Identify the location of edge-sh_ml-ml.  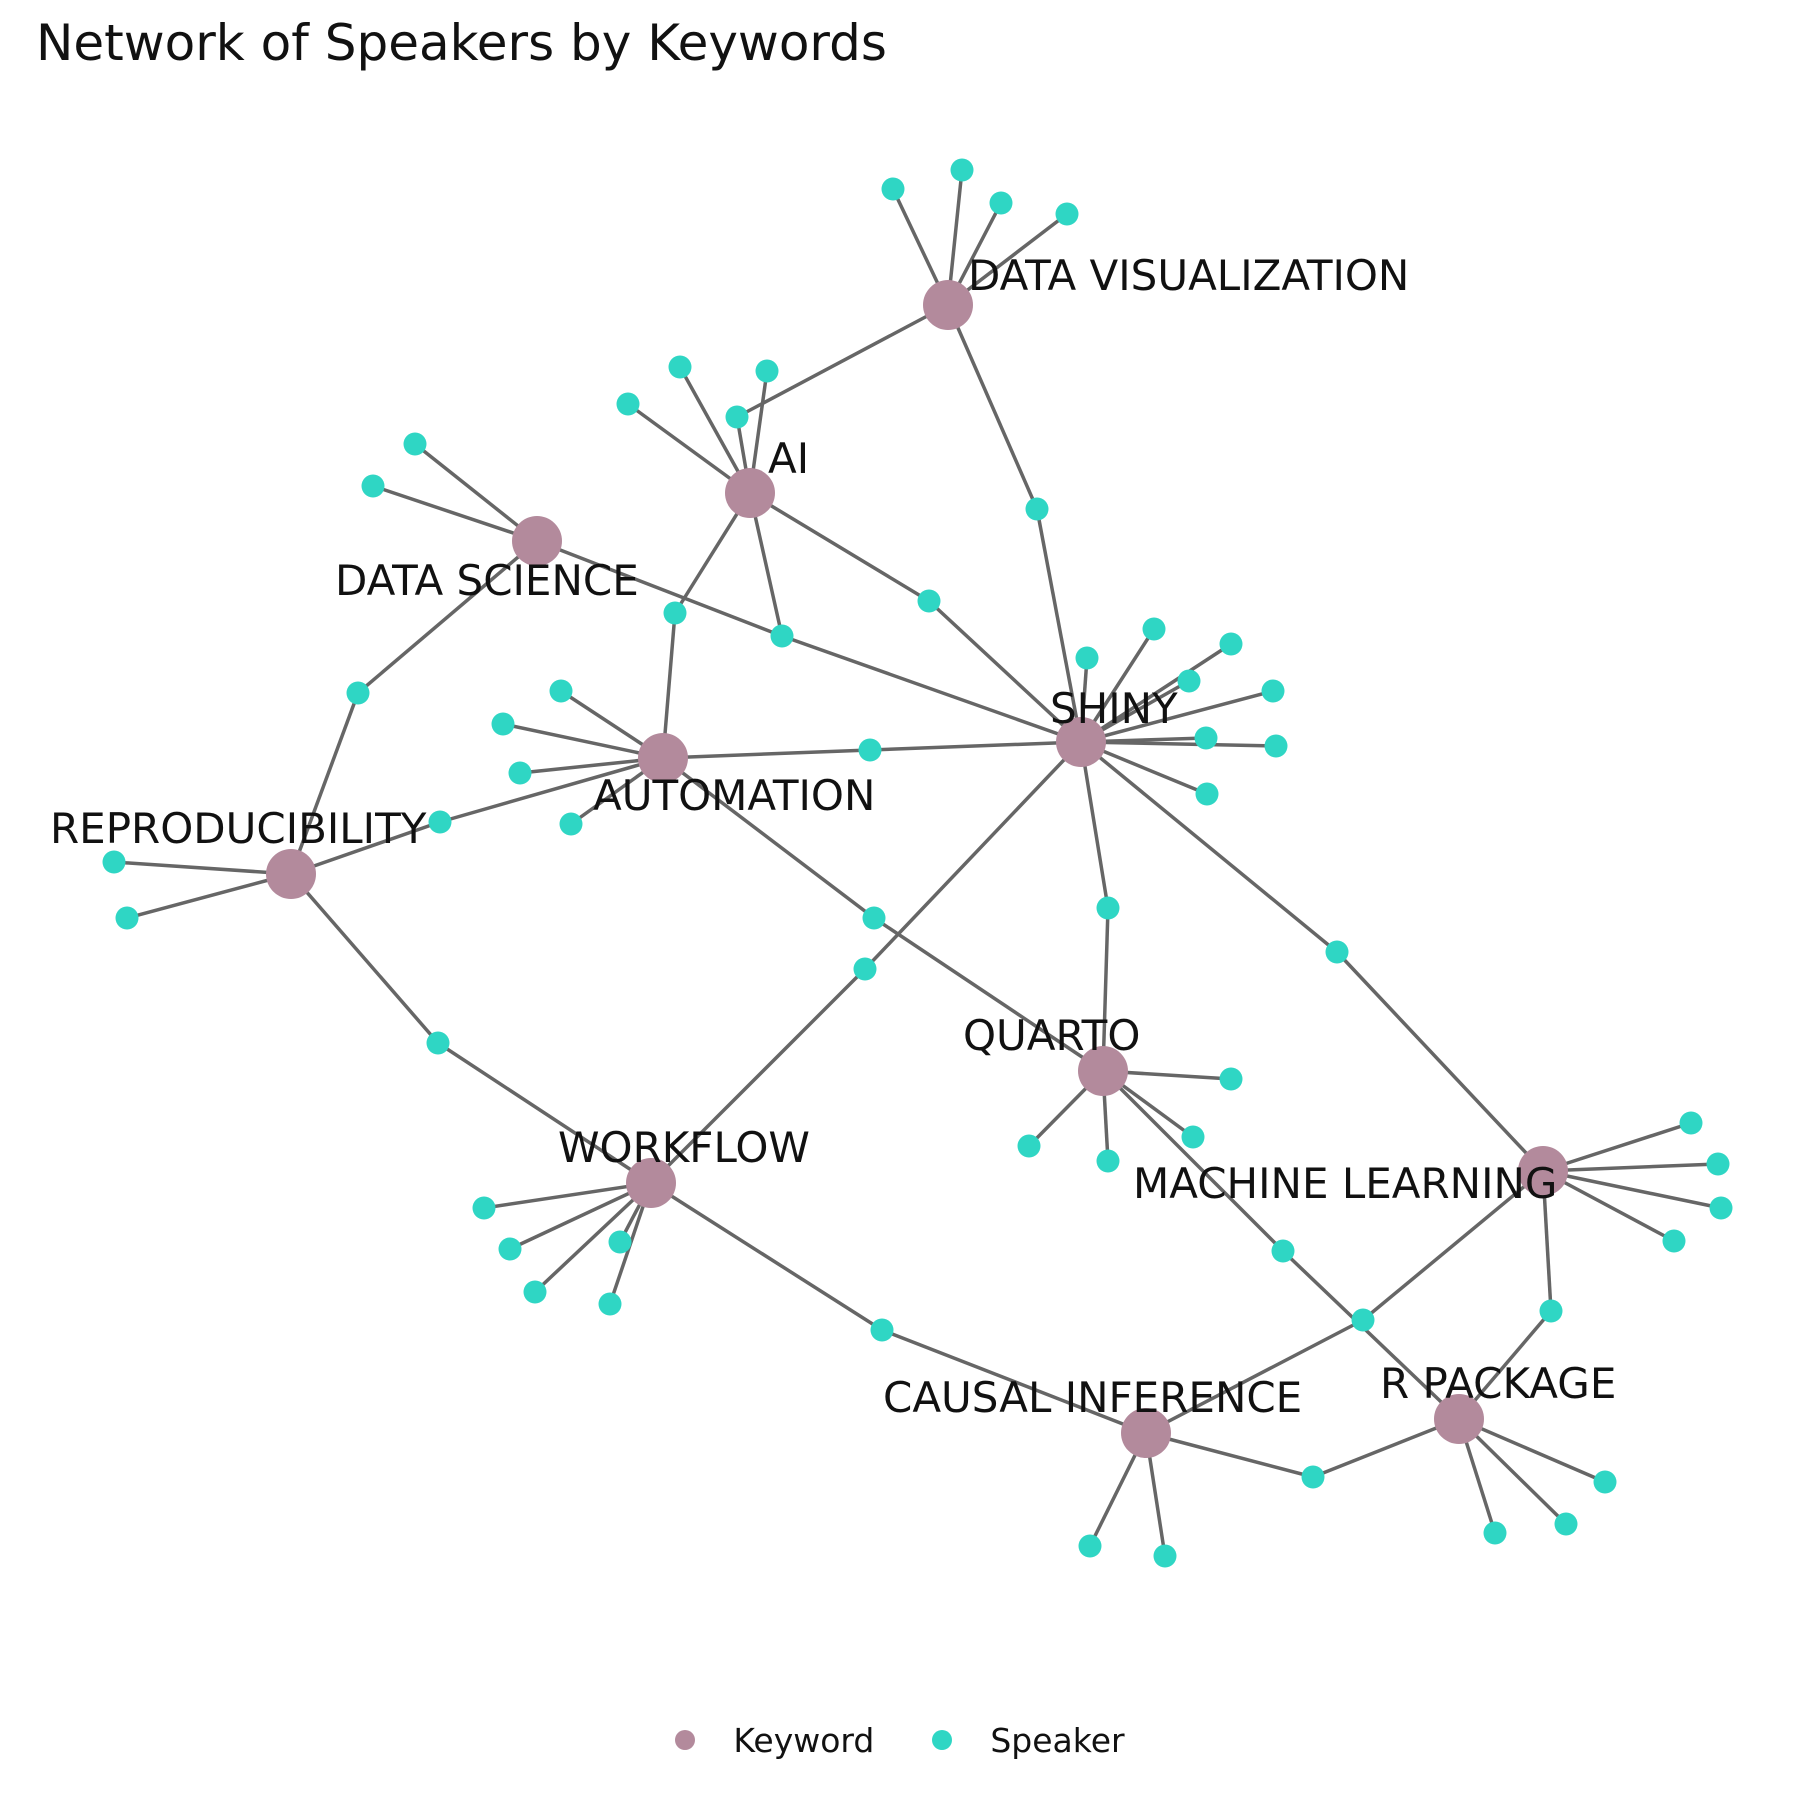
(1440, 1061).